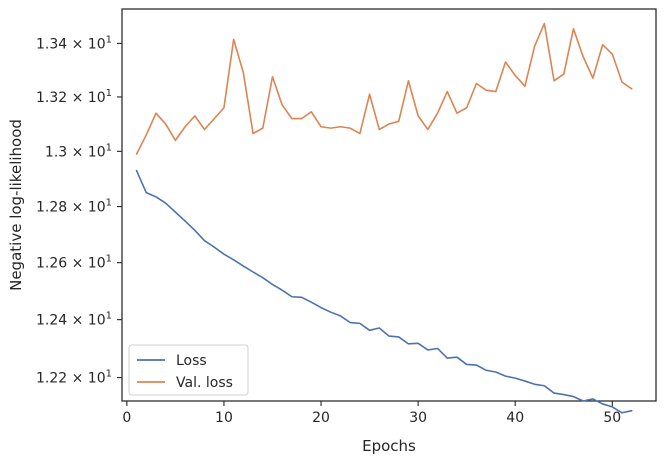  I want to click on y-tick-label: 1.28 × 10¹, so click(74, 207).